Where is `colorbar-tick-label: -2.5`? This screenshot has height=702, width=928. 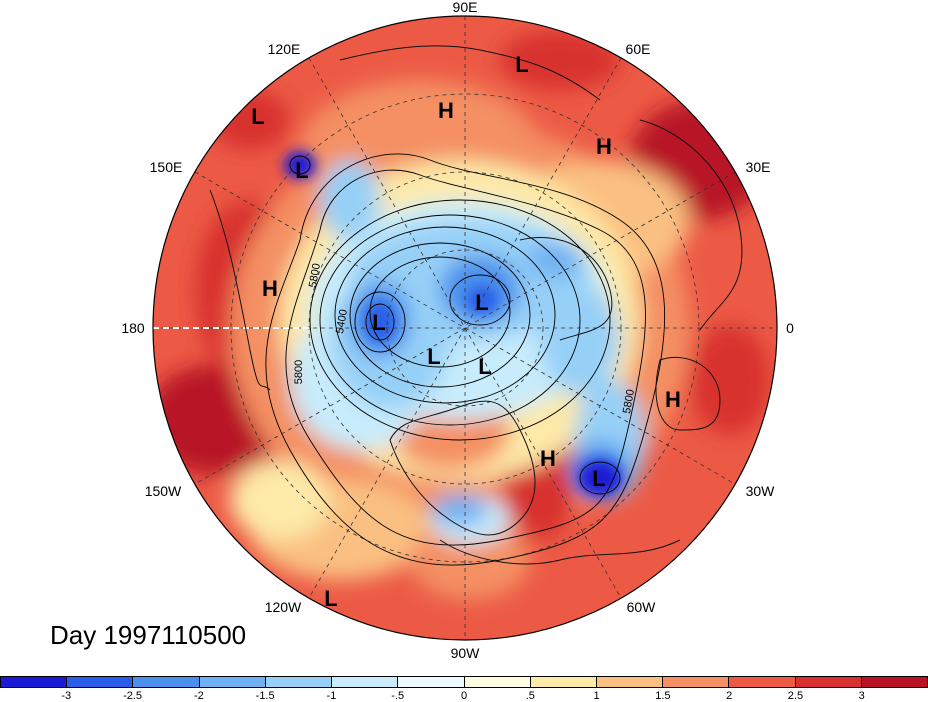
colorbar-tick-label: -2.5 is located at coordinates (133, 696).